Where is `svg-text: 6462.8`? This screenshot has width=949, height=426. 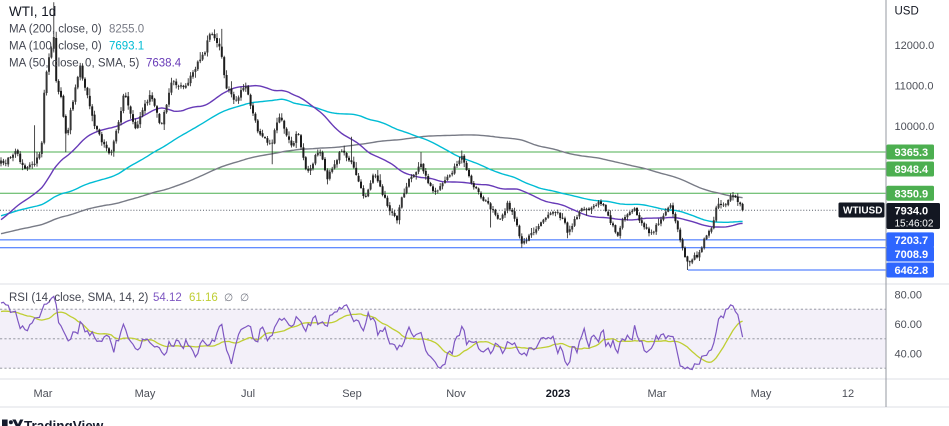
svg-text: 6462.8 is located at coordinates (912, 271).